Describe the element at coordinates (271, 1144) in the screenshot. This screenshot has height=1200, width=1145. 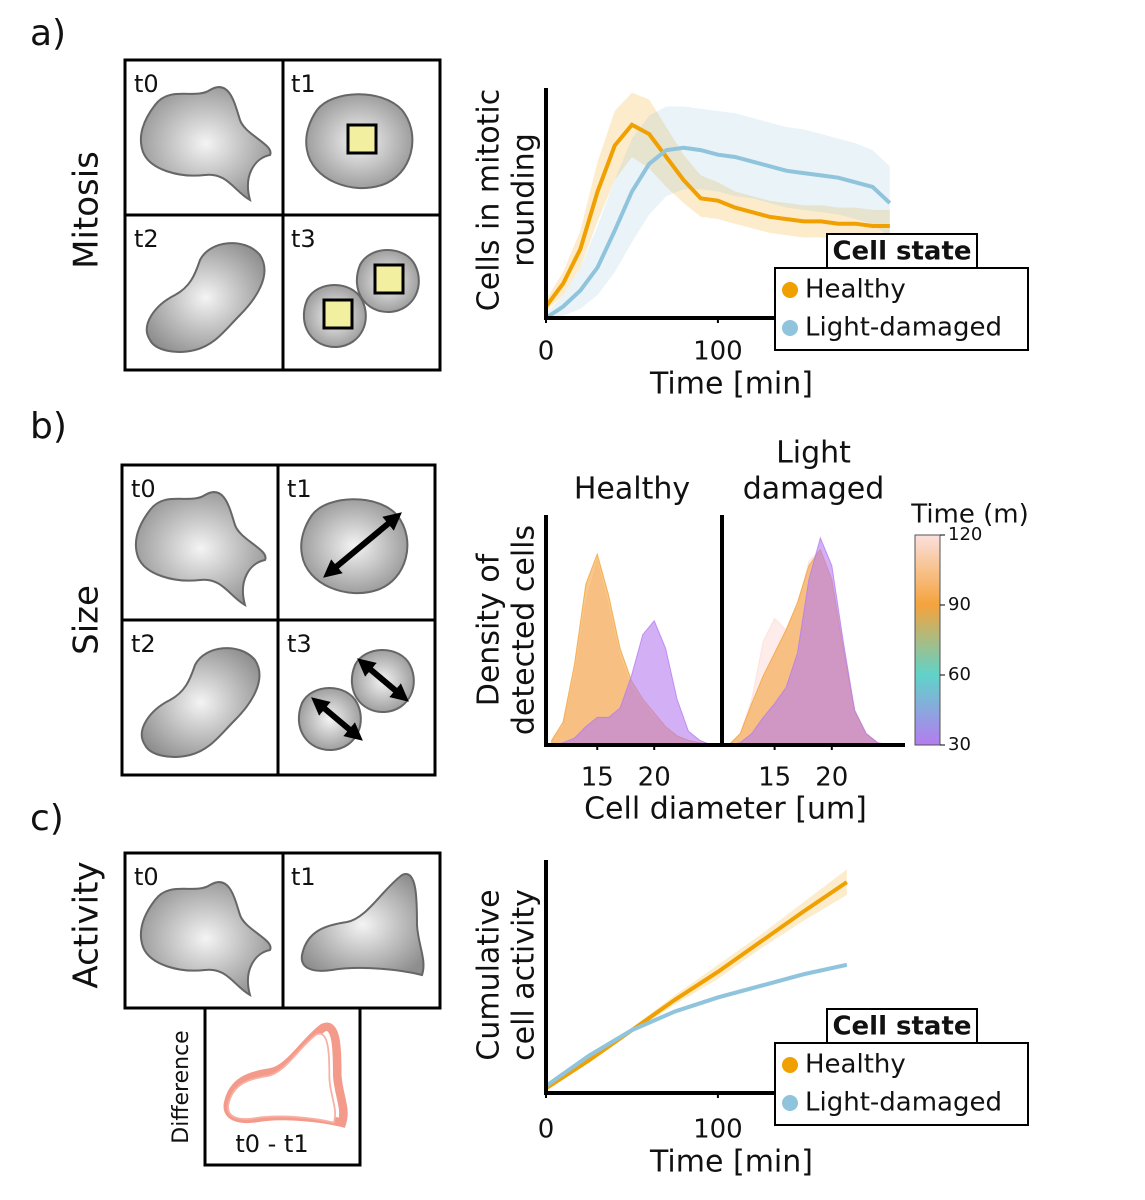
I see `difference-frame: t0 - t1` at that location.